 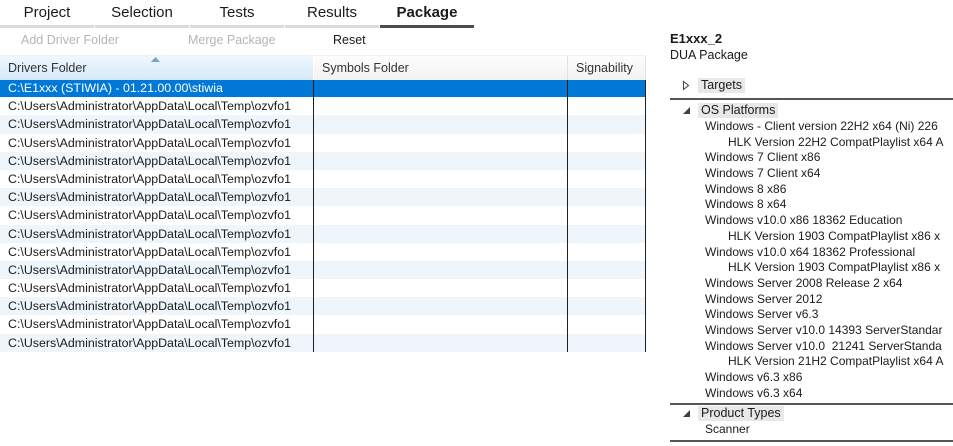 I want to click on tab-label: Package, so click(x=427, y=12).